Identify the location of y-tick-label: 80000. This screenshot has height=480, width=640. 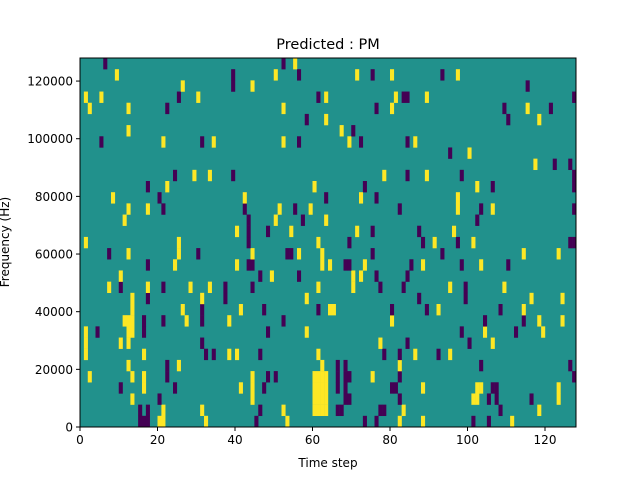
(54, 197).